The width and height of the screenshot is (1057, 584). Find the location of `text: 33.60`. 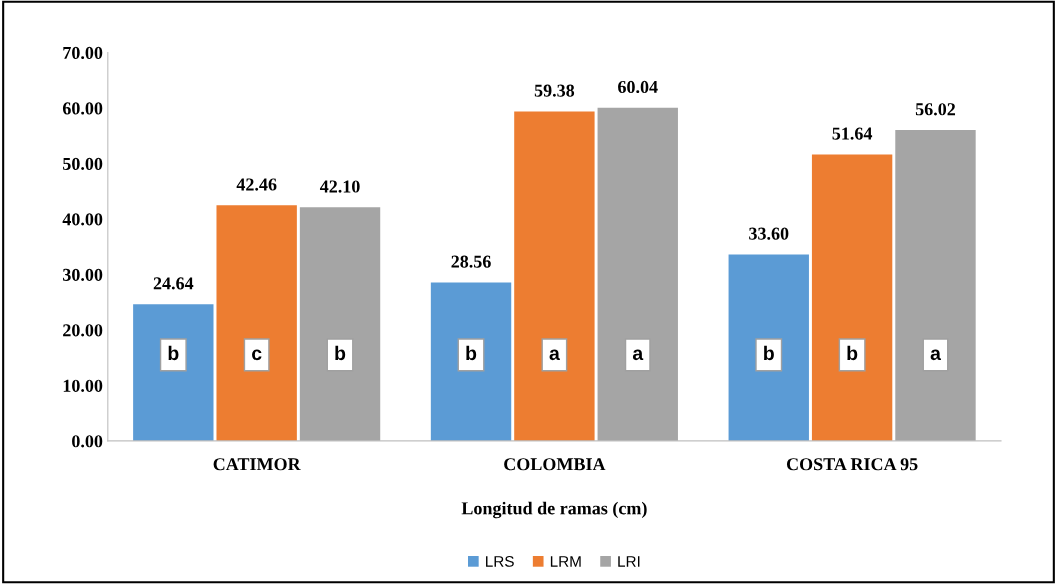

text: 33.60 is located at coordinates (769, 233).